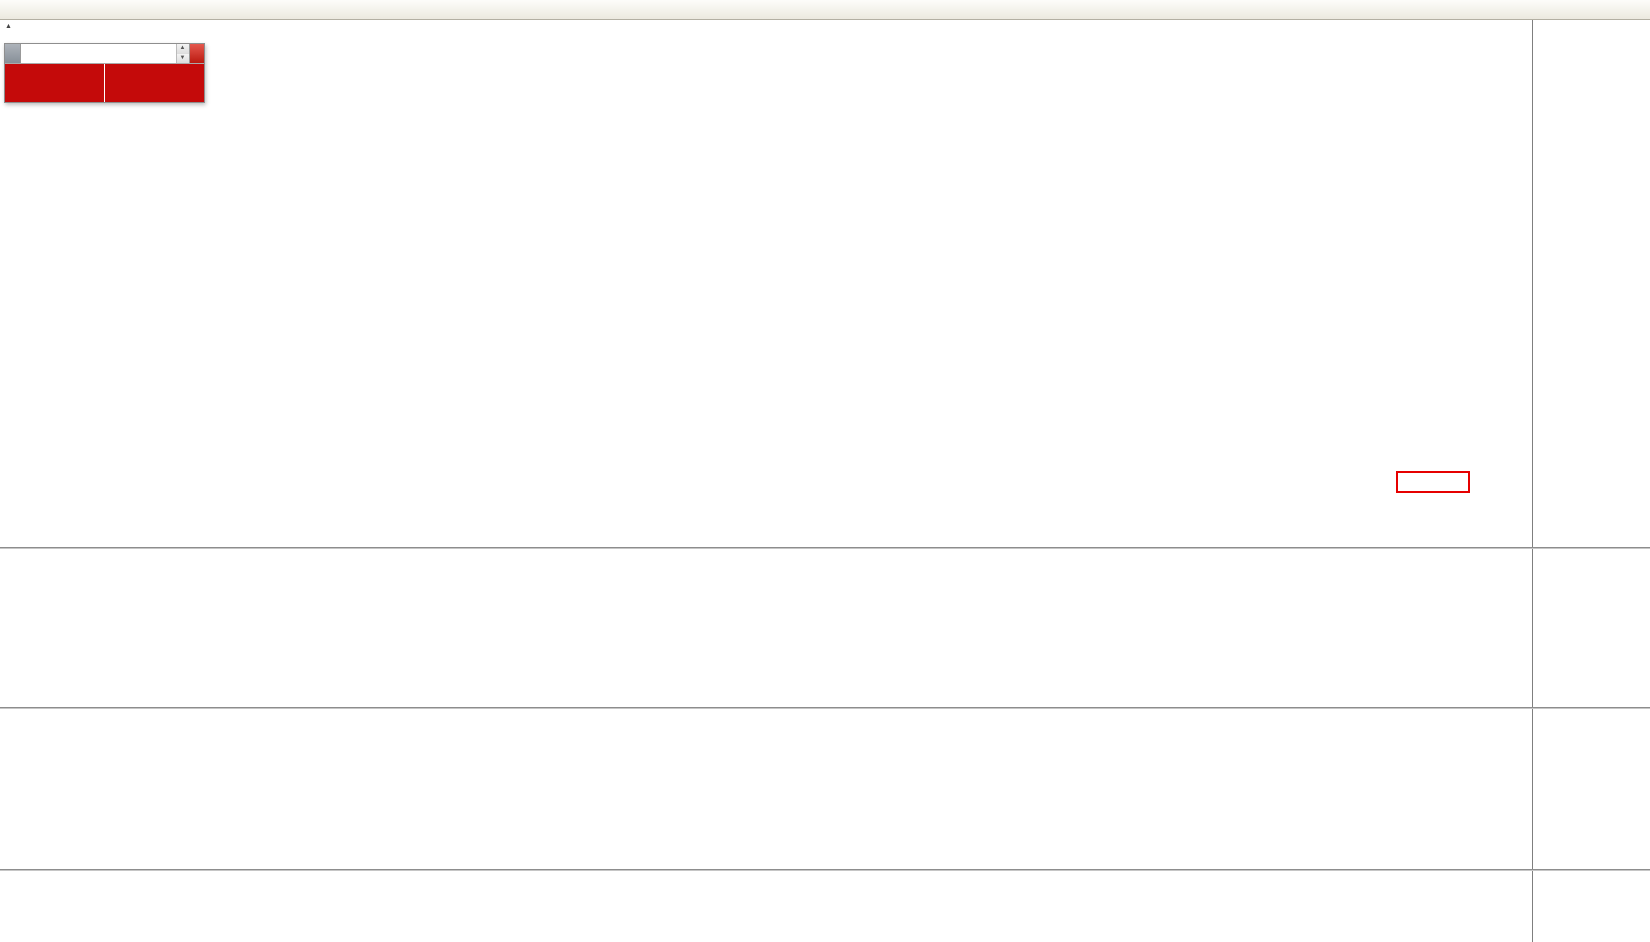 The width and height of the screenshot is (1650, 942). Describe the element at coordinates (825, 10) in the screenshot. I see `toolbar` at that location.